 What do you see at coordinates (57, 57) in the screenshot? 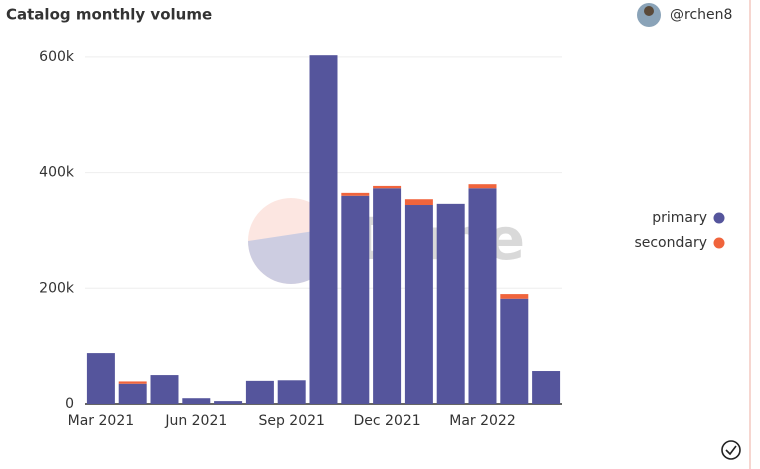
I see `y-tick-label: 600k` at bounding box center [57, 57].